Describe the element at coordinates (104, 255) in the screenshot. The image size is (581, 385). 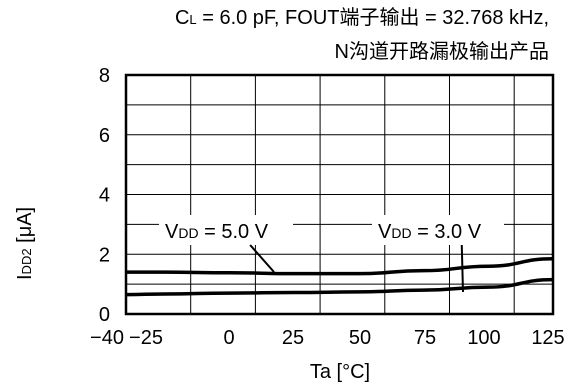
I see `y-tick-label: 2` at that location.